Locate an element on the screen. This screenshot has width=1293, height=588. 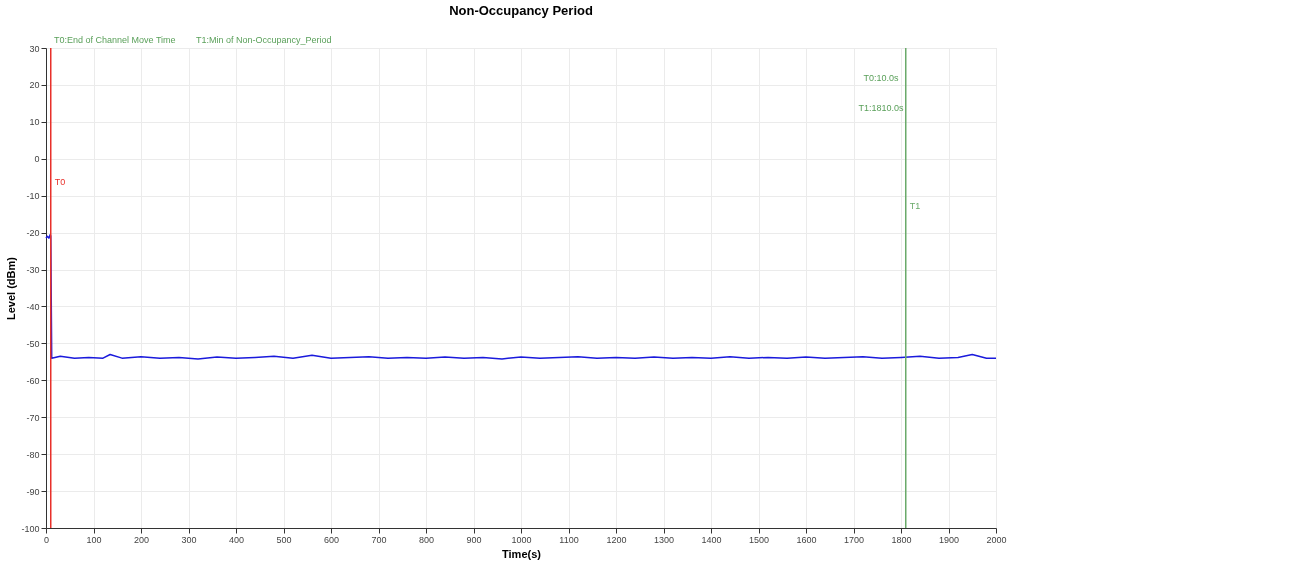
x-tick-label: 200 is located at coordinates (141, 539).